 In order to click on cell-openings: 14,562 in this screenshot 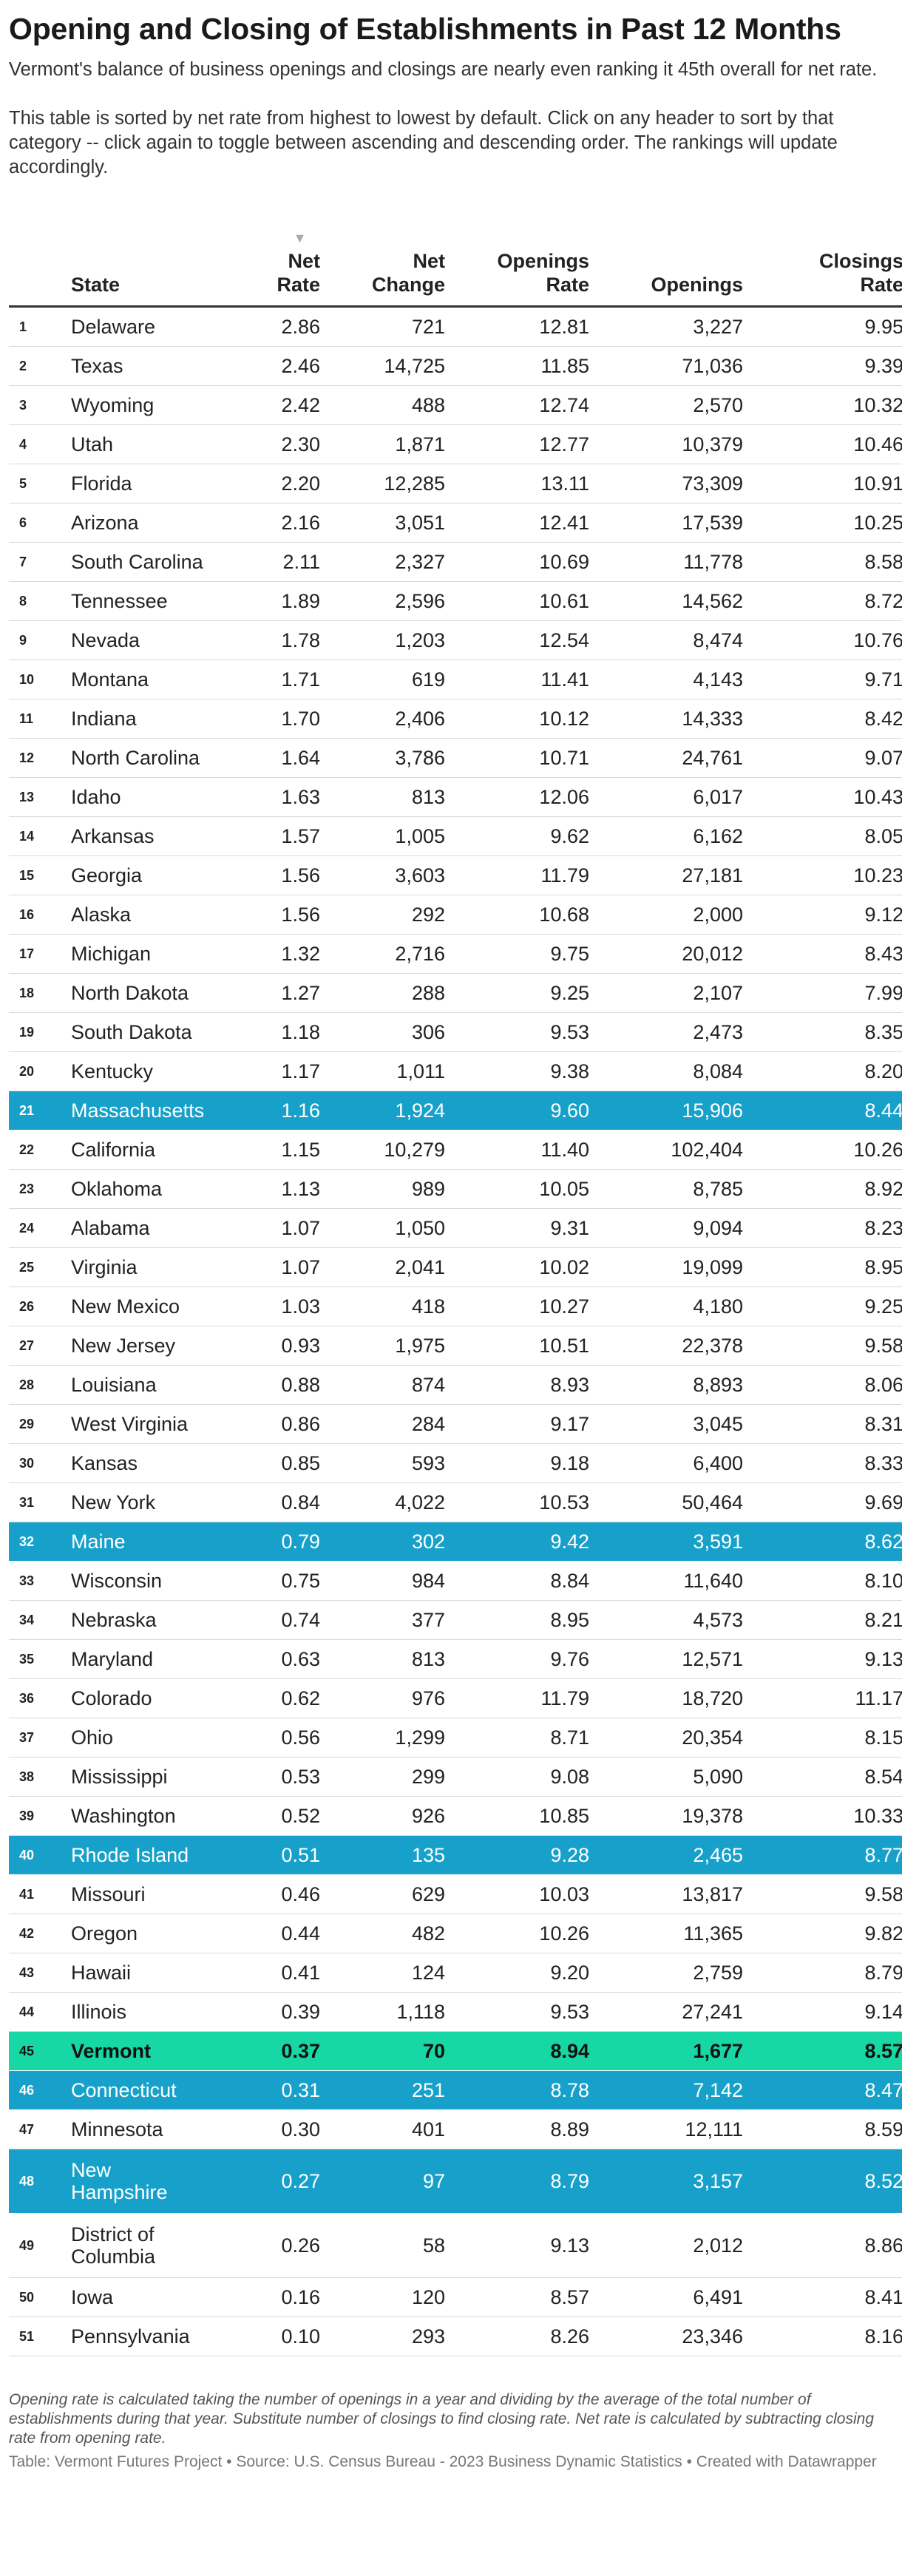, I will do `click(666, 601)`.